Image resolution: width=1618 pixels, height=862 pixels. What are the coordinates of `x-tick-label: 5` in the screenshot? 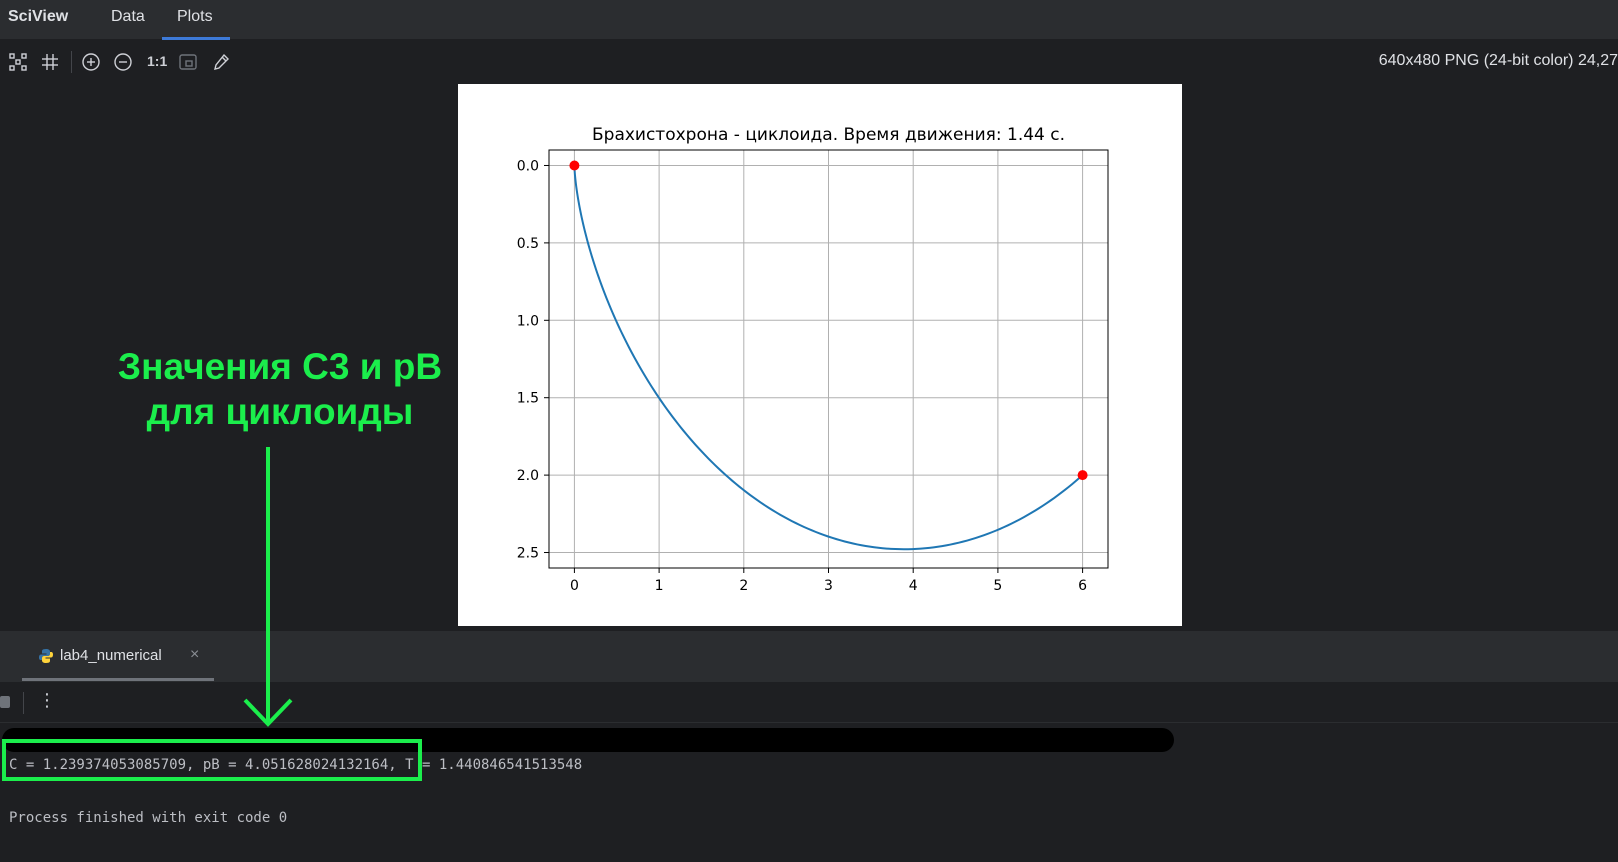 It's located at (997, 586).